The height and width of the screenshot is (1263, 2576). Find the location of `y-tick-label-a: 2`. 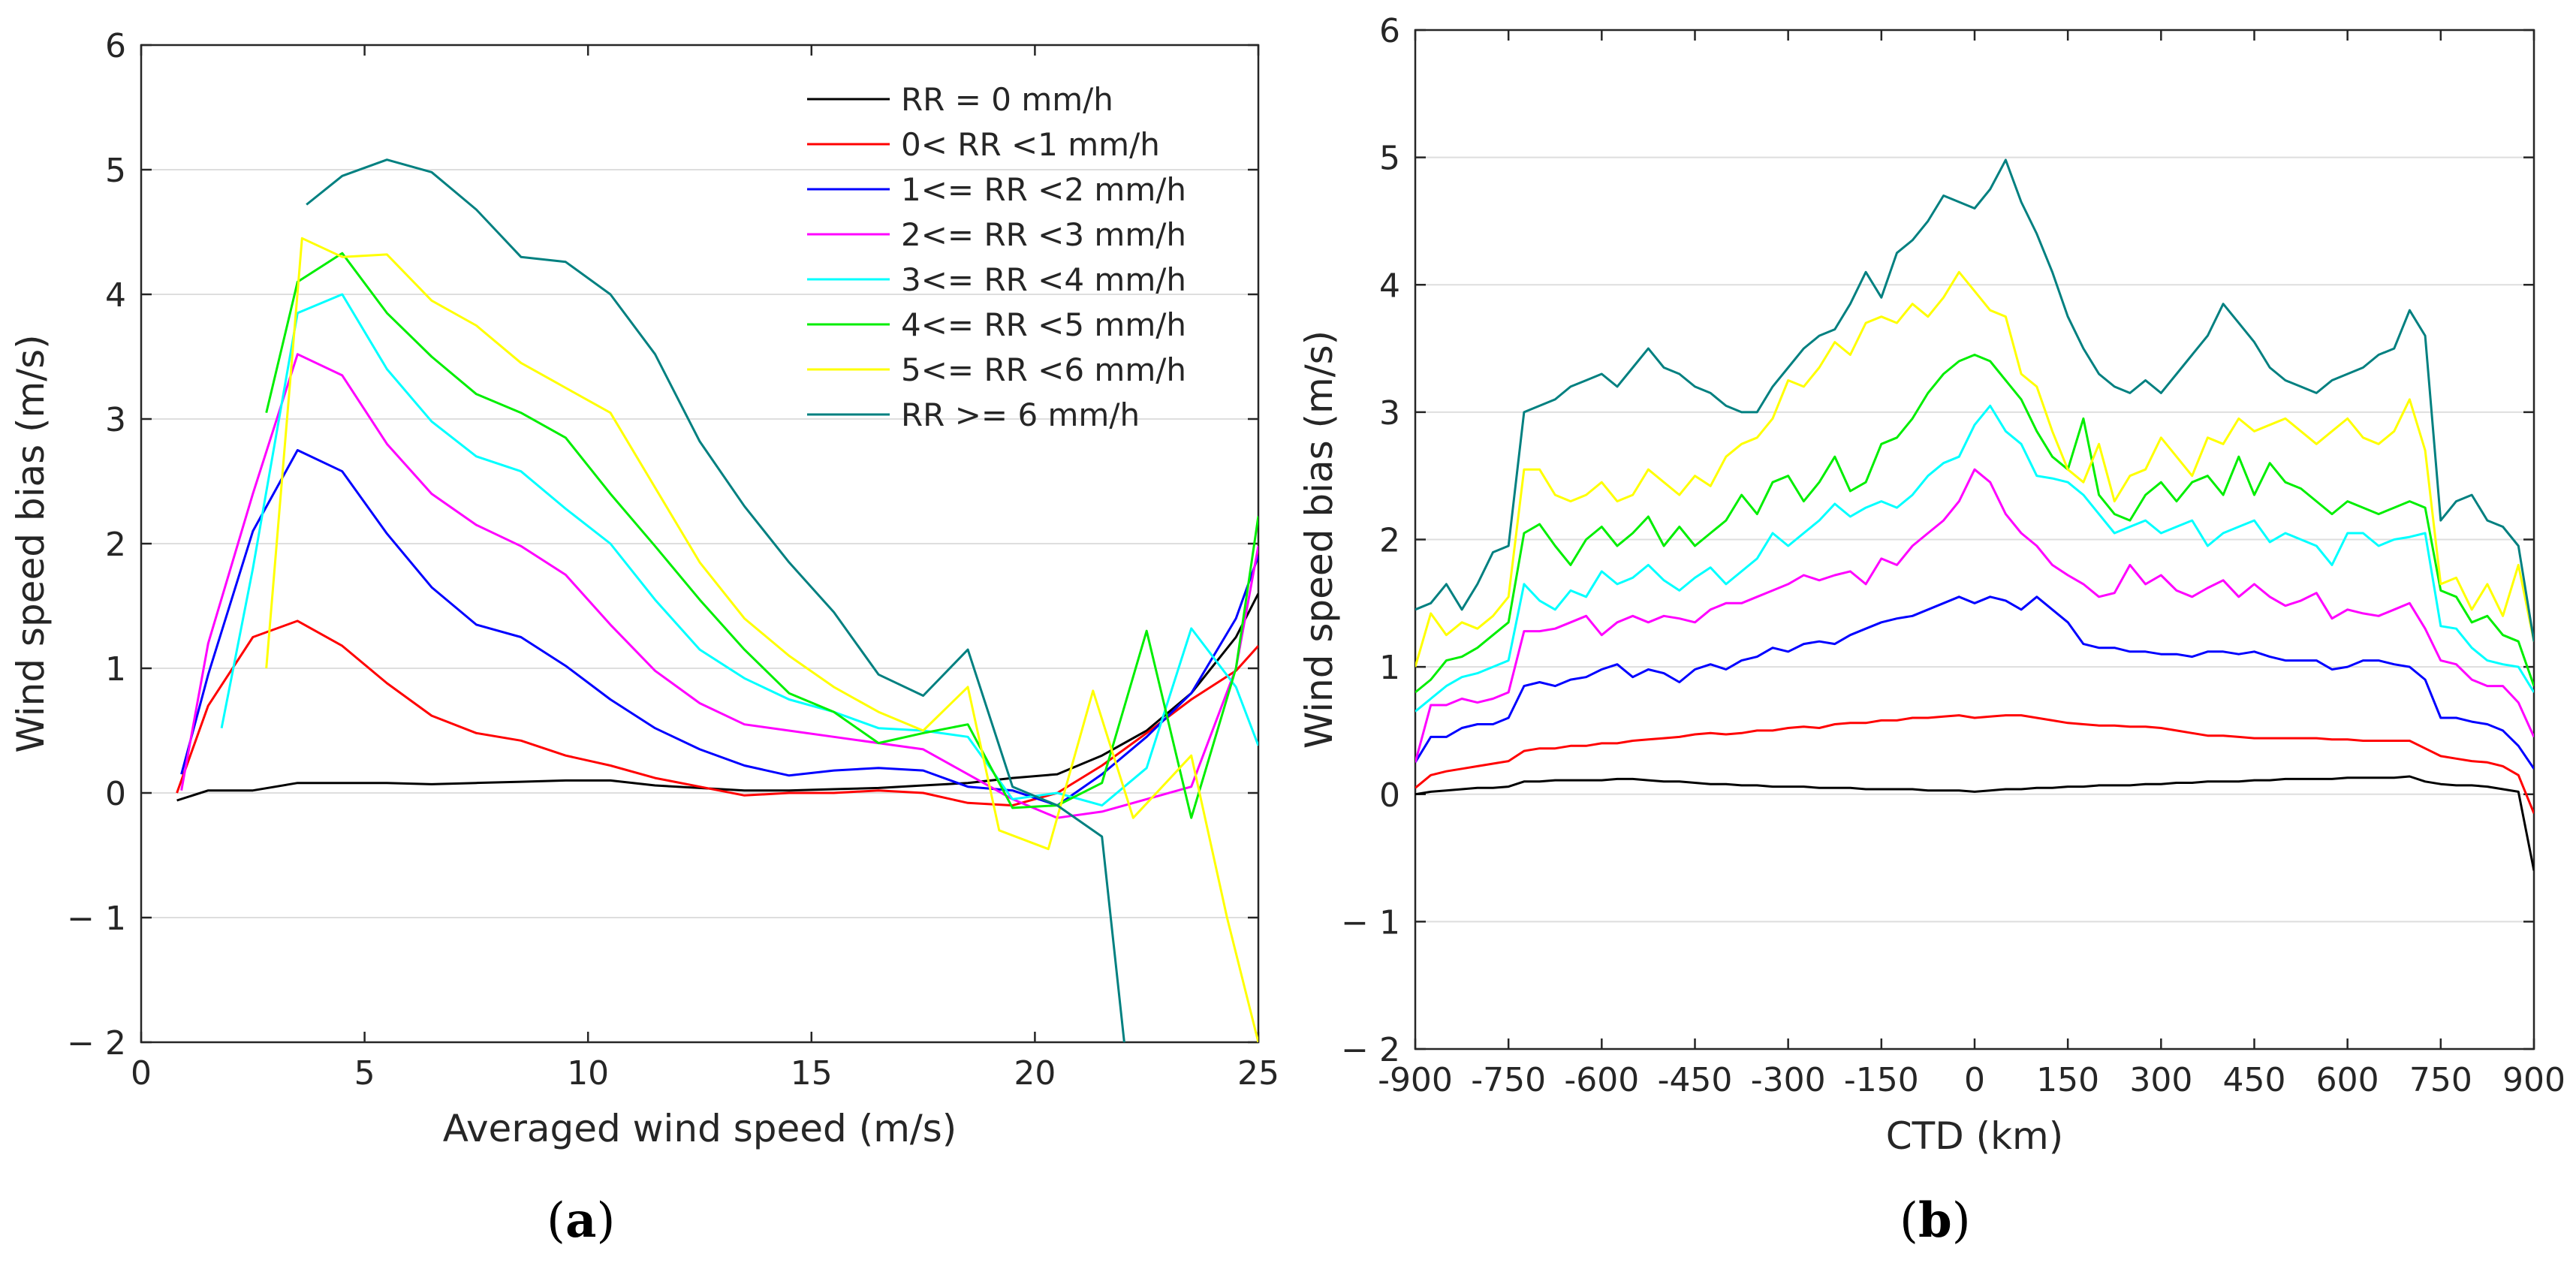

y-tick-label-a: 2 is located at coordinates (115, 545).